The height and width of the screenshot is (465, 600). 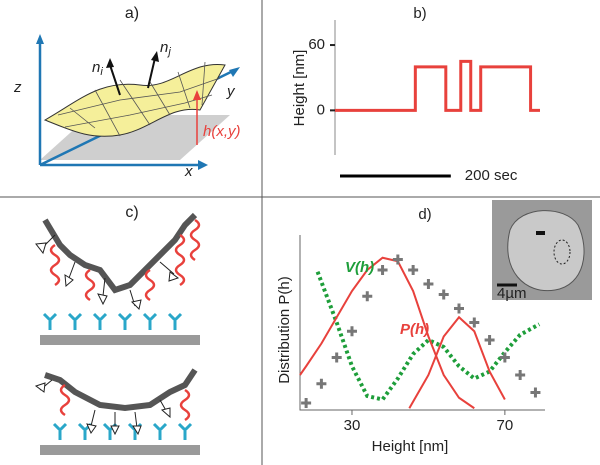 What do you see at coordinates (284, 330) in the screenshot?
I see `y-axis-label: Distribution P(h)` at bounding box center [284, 330].